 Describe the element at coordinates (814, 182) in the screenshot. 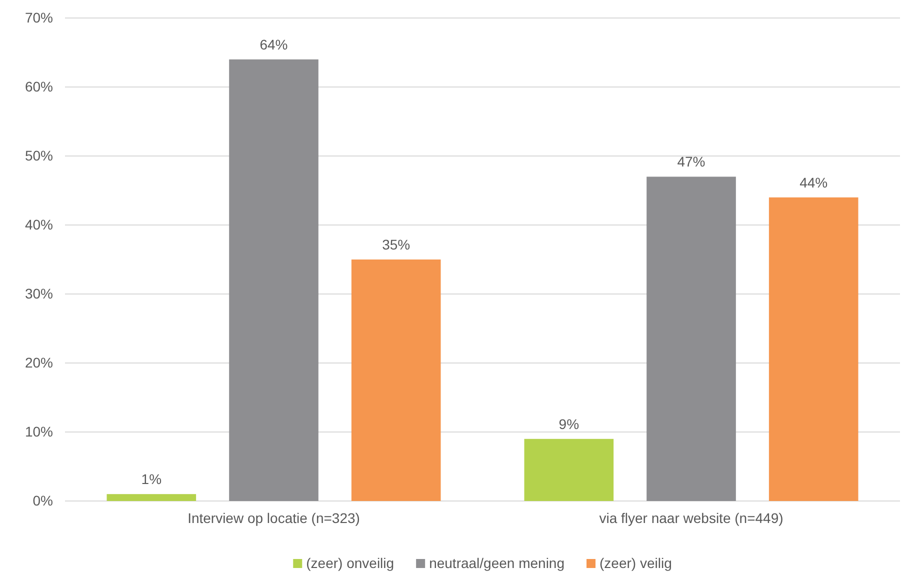

I see `data-label: 44%` at that location.